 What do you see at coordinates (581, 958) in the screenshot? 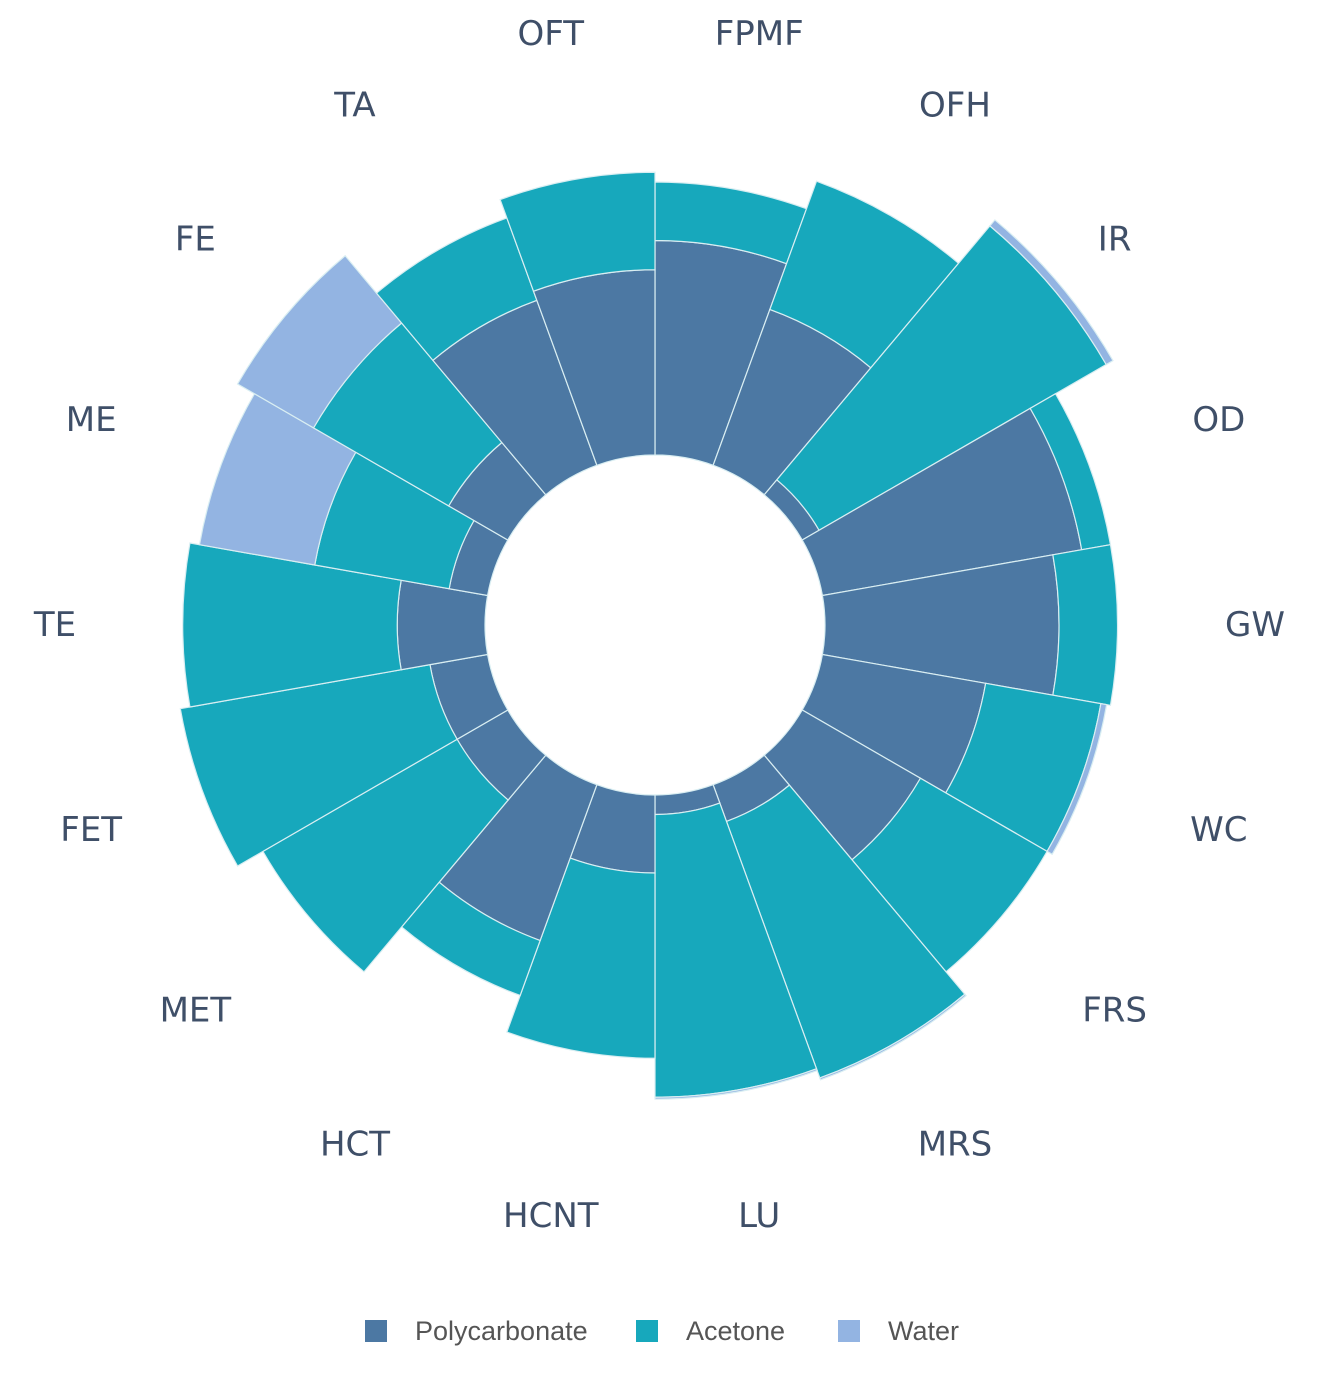
I see `segment-hcnt-acetone` at bounding box center [581, 958].